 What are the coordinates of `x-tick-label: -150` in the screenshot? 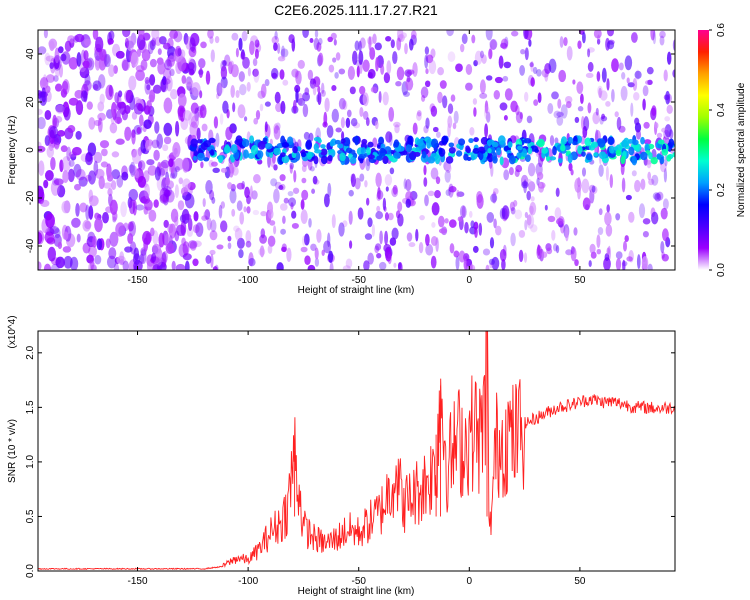 It's located at (138, 280).